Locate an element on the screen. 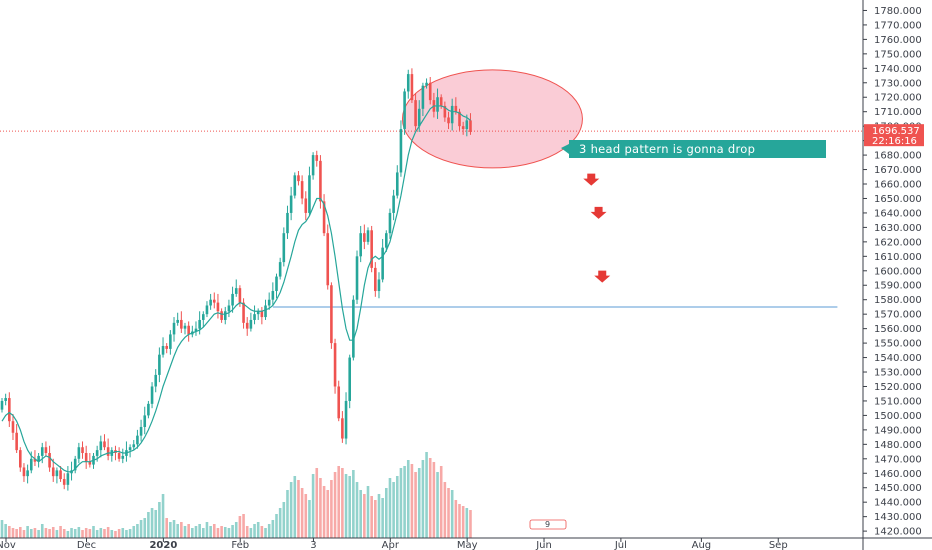 This screenshot has width=932, height=550. y-tick-label: 1490.000 is located at coordinates (898, 430).